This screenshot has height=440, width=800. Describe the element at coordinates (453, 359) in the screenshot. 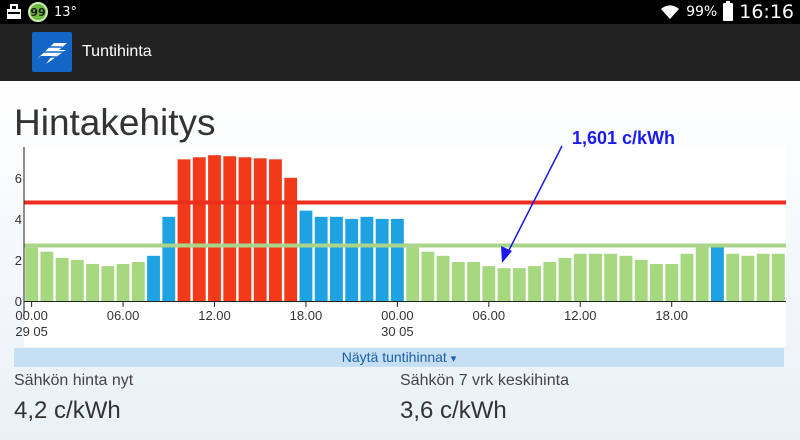

I see `chevron-down-icon: ▾` at that location.